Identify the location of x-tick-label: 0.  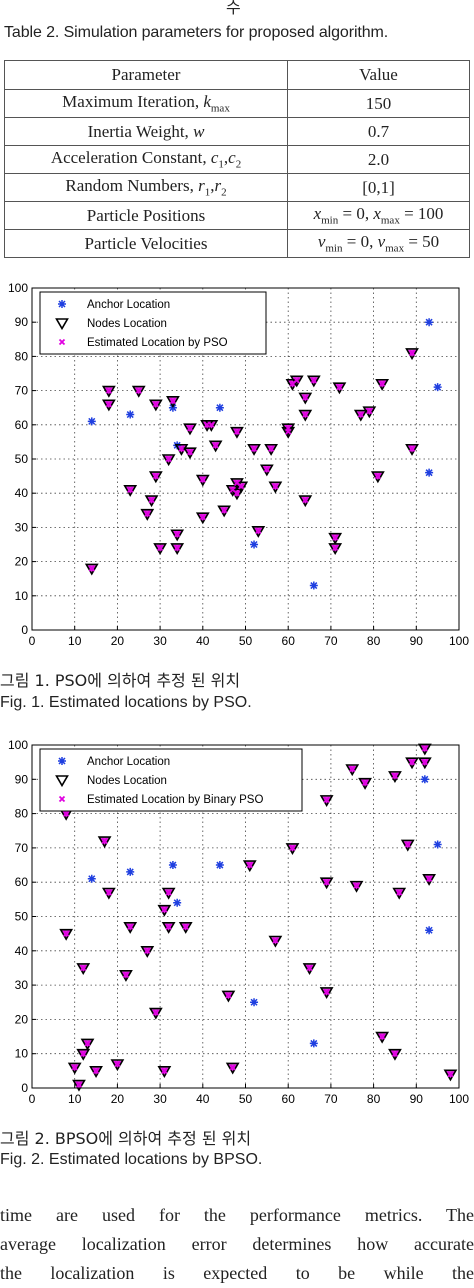
(32, 641).